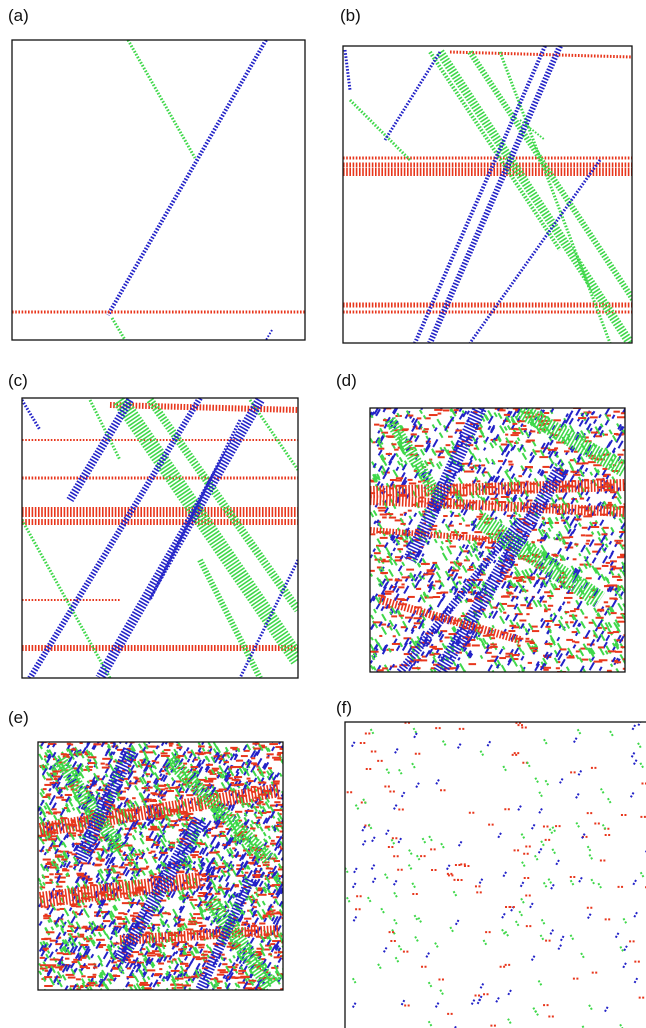  What do you see at coordinates (160, 538) in the screenshot?
I see `panel` at bounding box center [160, 538].